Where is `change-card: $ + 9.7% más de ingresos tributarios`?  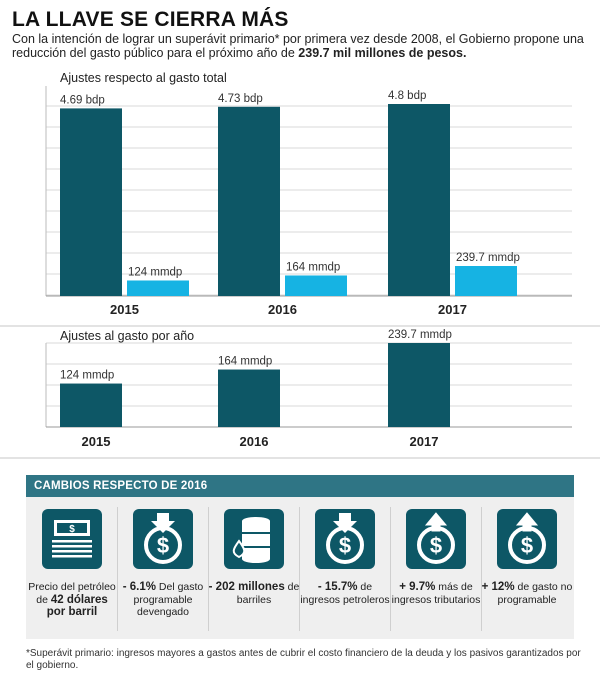
change-card: $ + 9.7% más de ingresos tributarios is located at coordinates (436, 570).